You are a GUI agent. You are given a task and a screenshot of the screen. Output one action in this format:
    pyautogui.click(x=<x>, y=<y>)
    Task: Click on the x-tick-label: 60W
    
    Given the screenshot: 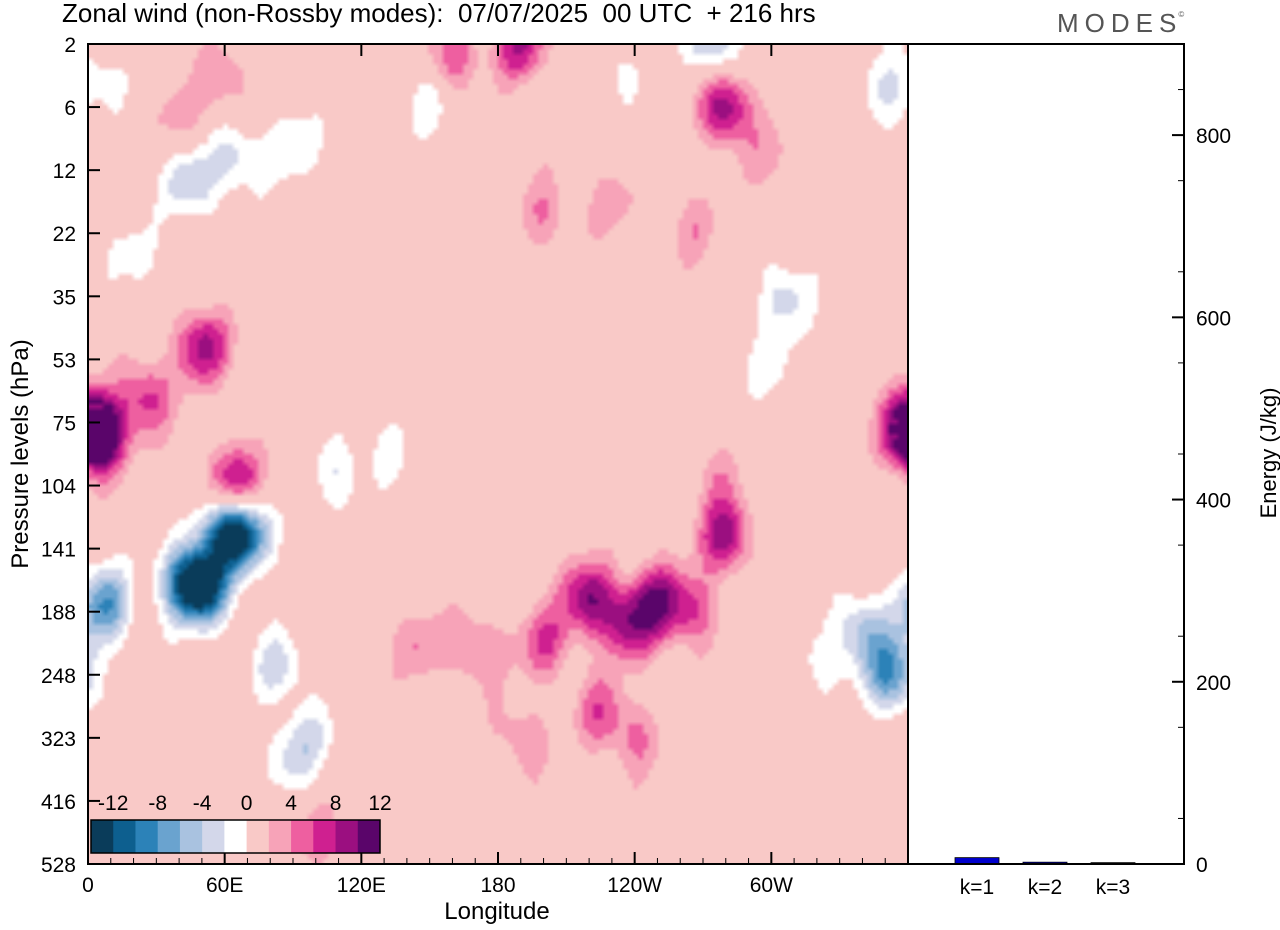 What is the action you would take?
    pyautogui.click(x=771, y=885)
    